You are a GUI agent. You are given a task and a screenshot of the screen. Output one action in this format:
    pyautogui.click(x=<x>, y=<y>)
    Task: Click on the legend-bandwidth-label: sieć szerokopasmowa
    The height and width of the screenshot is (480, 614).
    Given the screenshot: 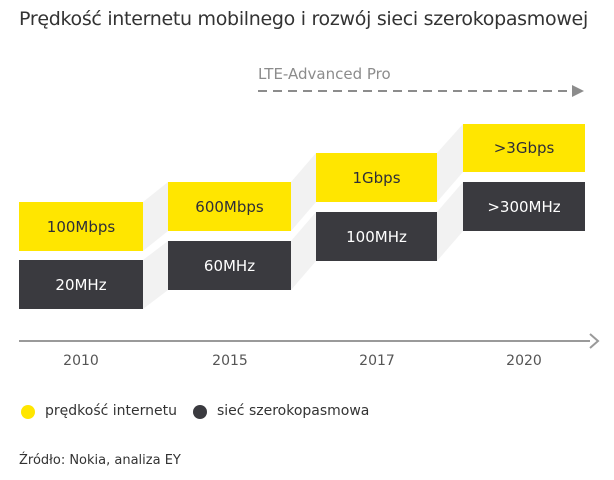 What is the action you would take?
    pyautogui.click(x=293, y=411)
    